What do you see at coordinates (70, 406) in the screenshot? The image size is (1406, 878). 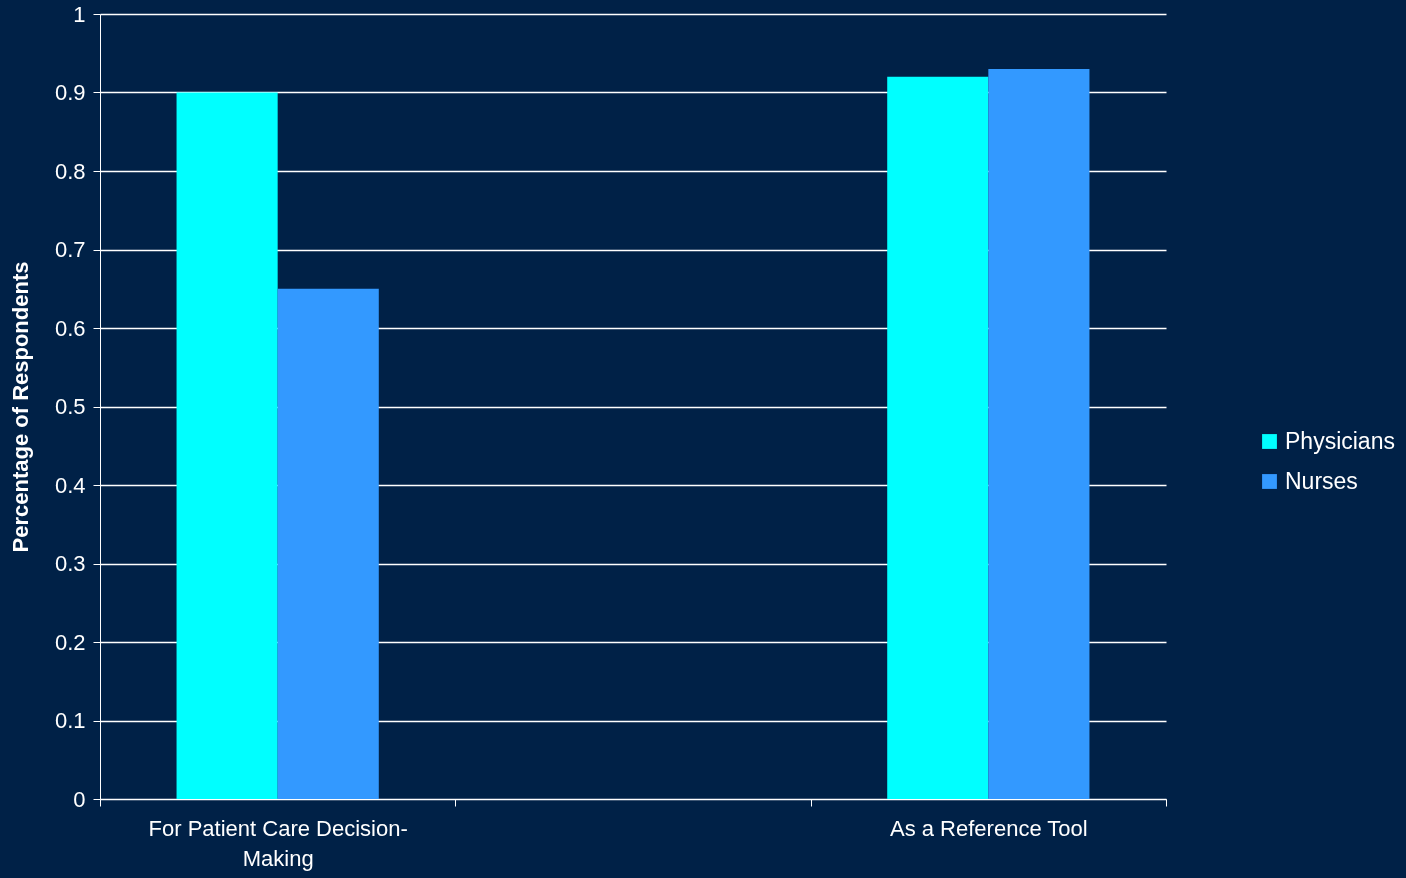 I see `y-tick-label: 0.5` at bounding box center [70, 406].